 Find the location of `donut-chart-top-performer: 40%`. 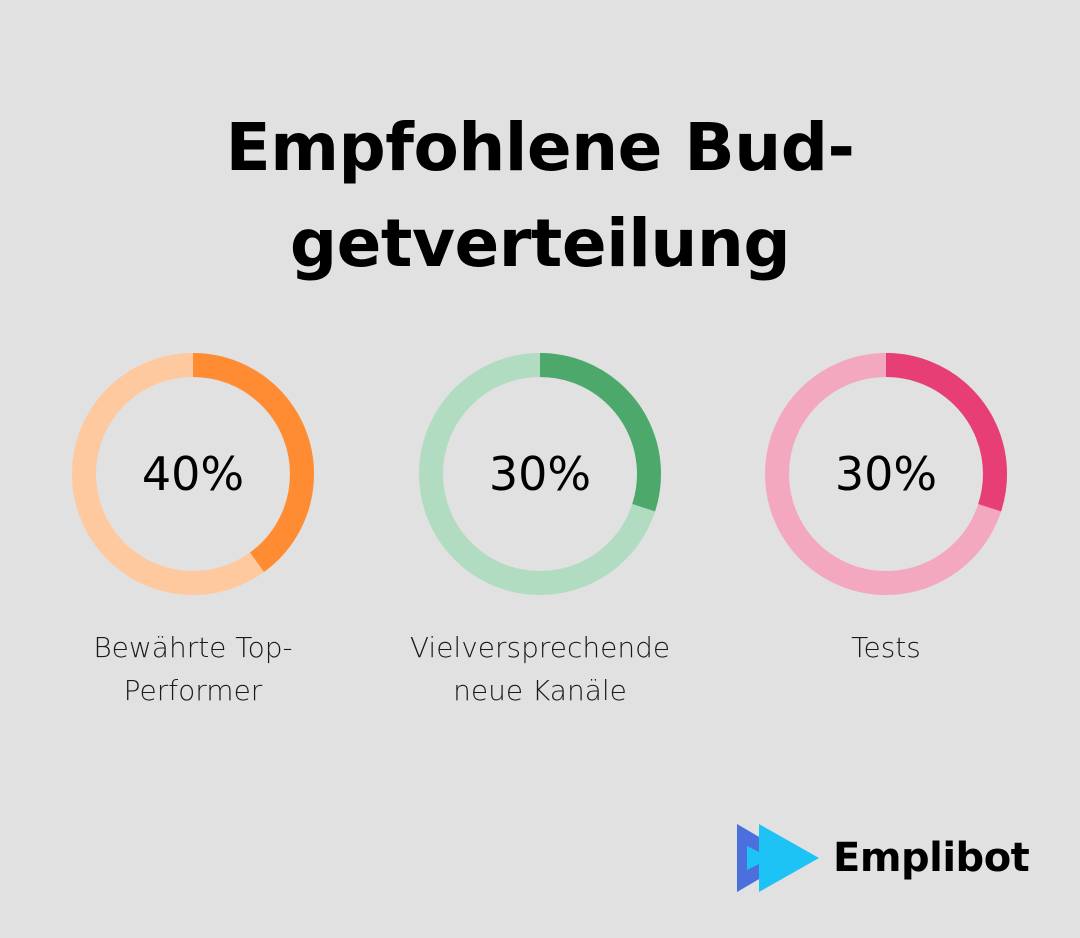

donut-chart-top-performer: 40% is located at coordinates (193, 474).